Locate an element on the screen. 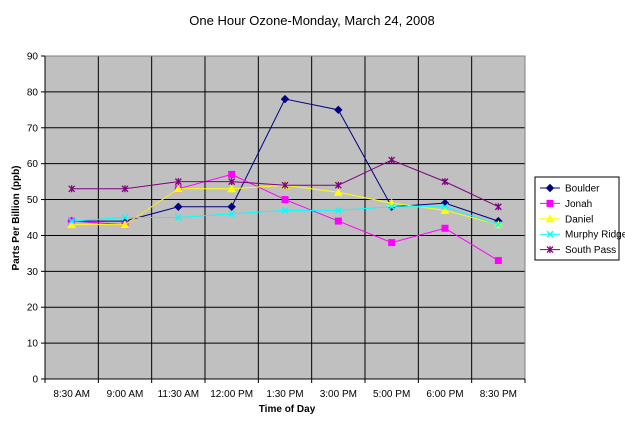 Image resolution: width=625 pixels, height=427 pixels. legend-item-murphy-ridge: Murphy Ridge is located at coordinates (582, 235).